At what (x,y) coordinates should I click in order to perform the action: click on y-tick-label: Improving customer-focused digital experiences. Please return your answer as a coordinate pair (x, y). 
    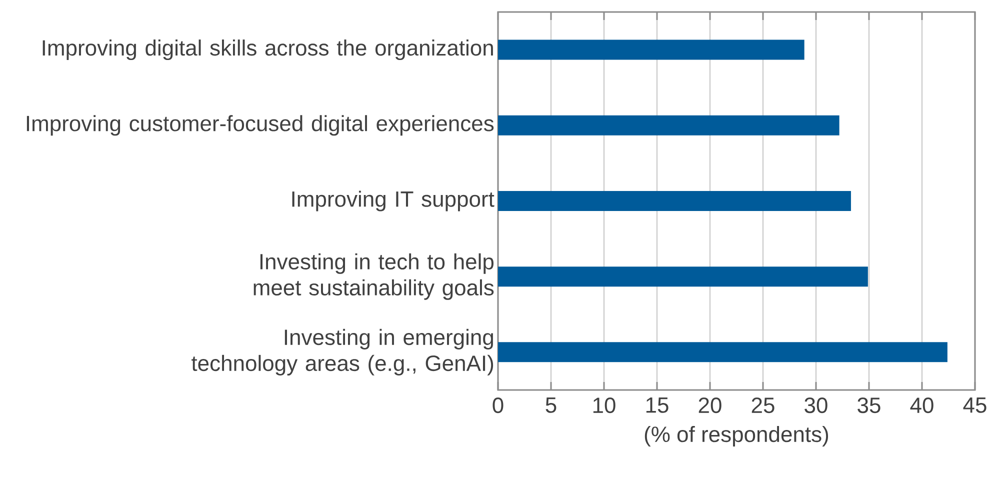
    Looking at the image, I should click on (260, 125).